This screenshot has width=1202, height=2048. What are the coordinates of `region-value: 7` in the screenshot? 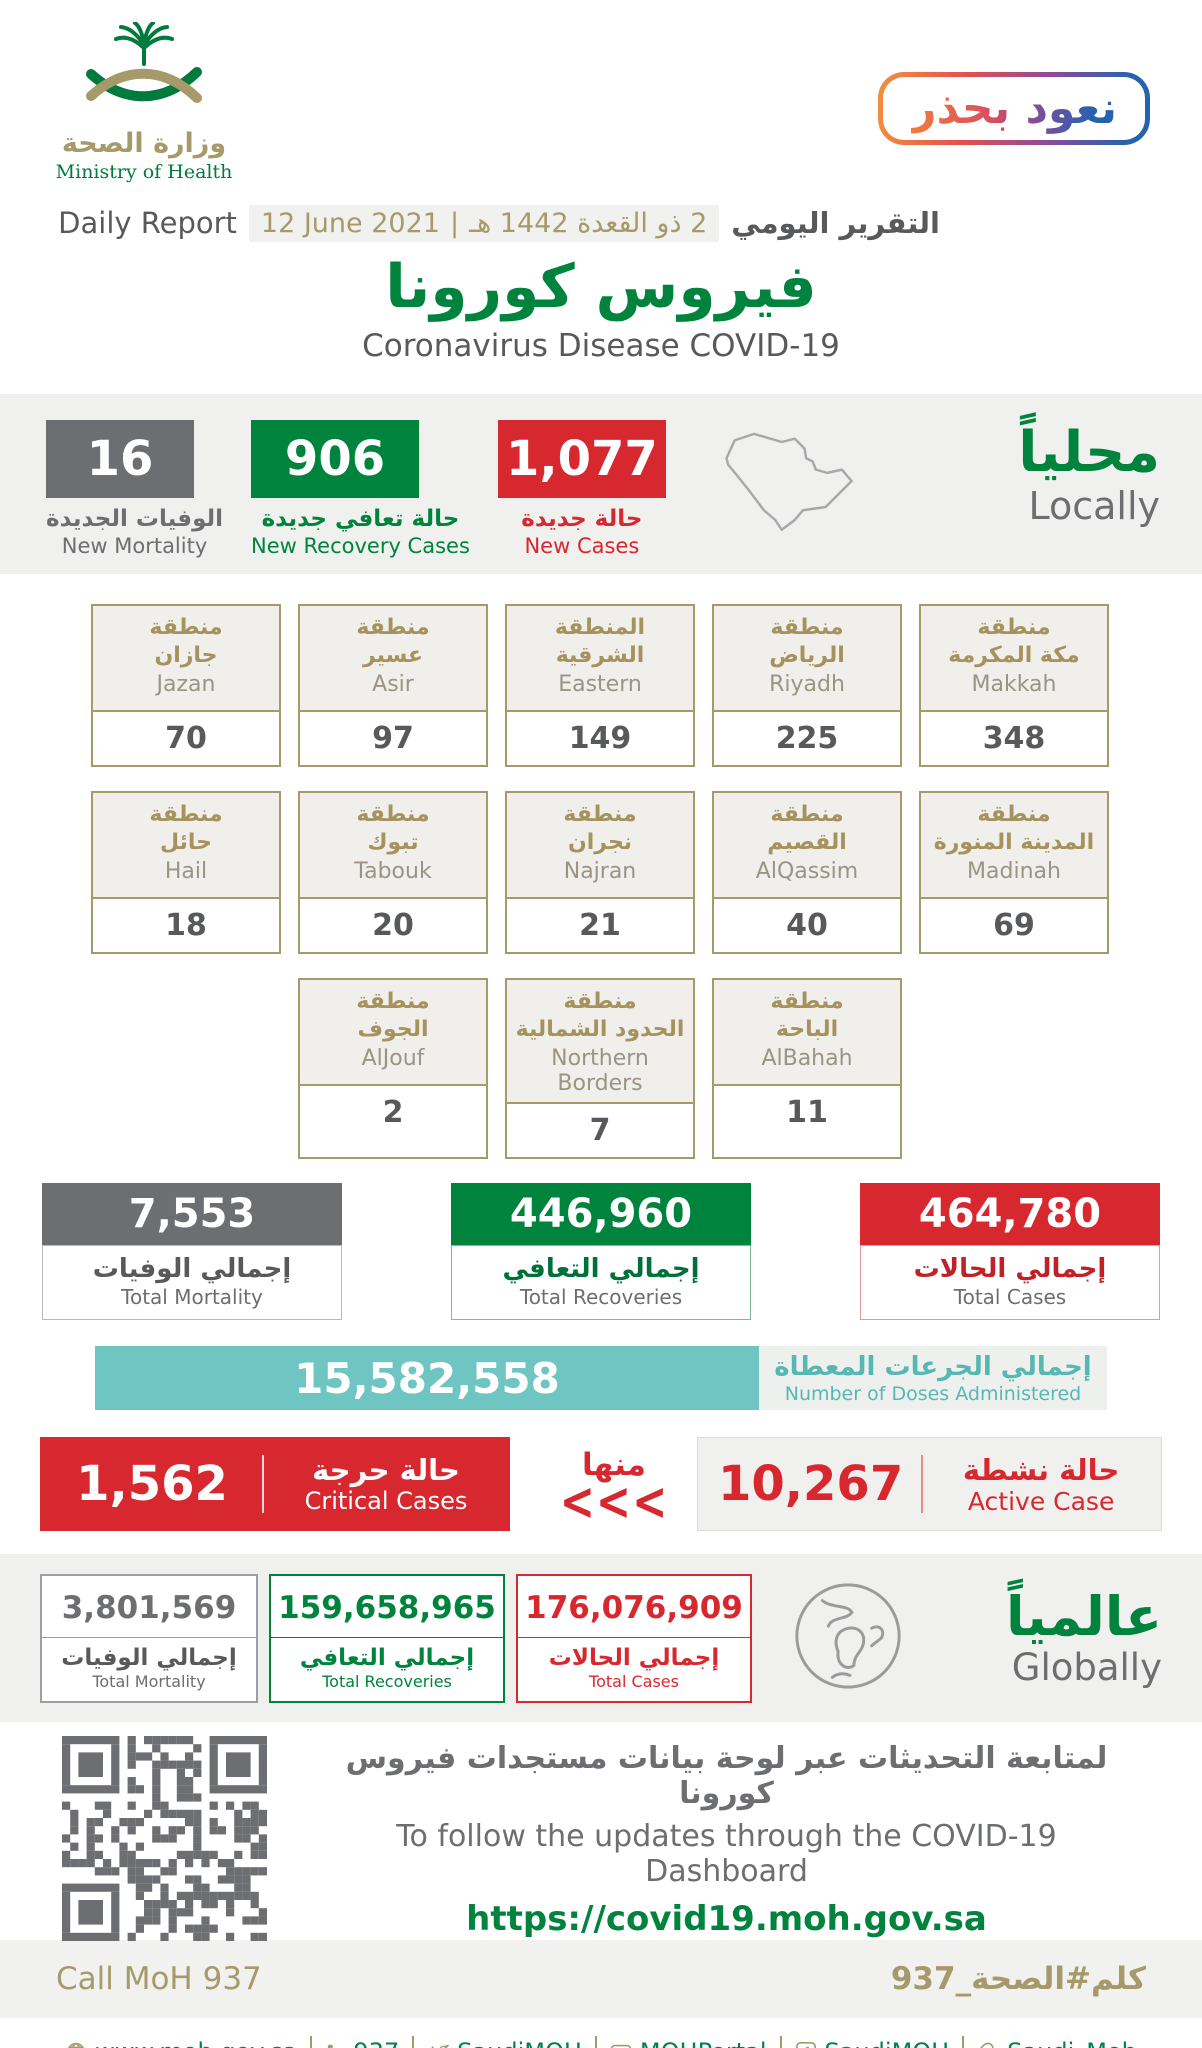 It's located at (600, 1130).